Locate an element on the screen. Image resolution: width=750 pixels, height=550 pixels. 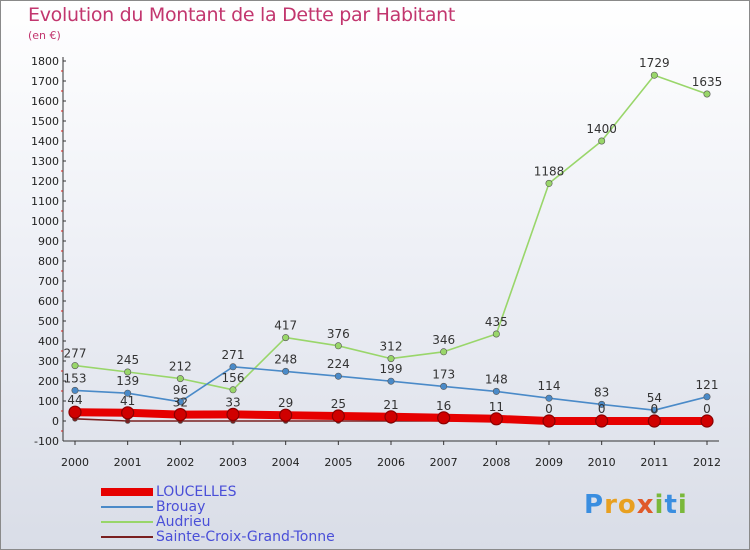
data-label: 114 is located at coordinates (549, 386).